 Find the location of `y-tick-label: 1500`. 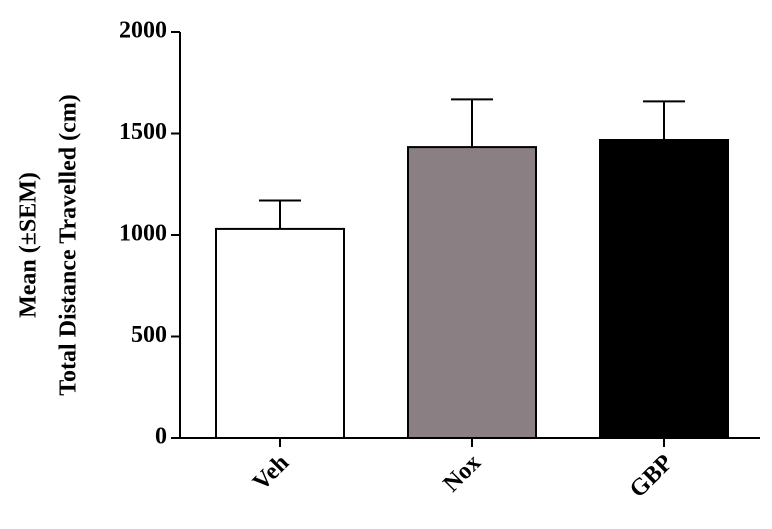

y-tick-label: 1500 is located at coordinates (143, 132).